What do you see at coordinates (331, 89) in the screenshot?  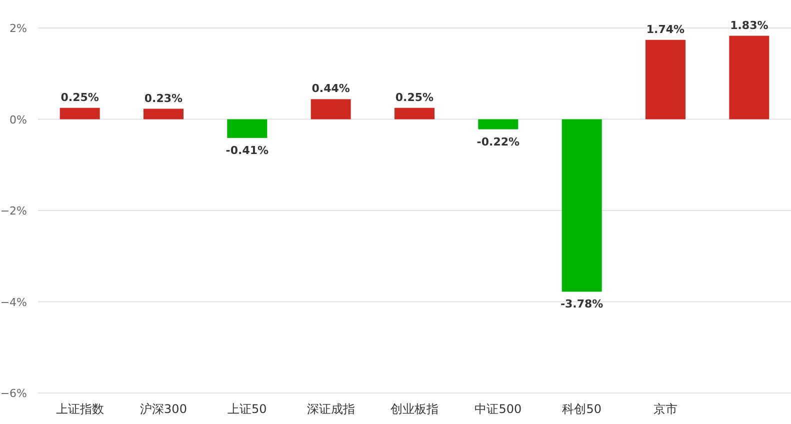 I see `data-label: 0.44%` at bounding box center [331, 89].